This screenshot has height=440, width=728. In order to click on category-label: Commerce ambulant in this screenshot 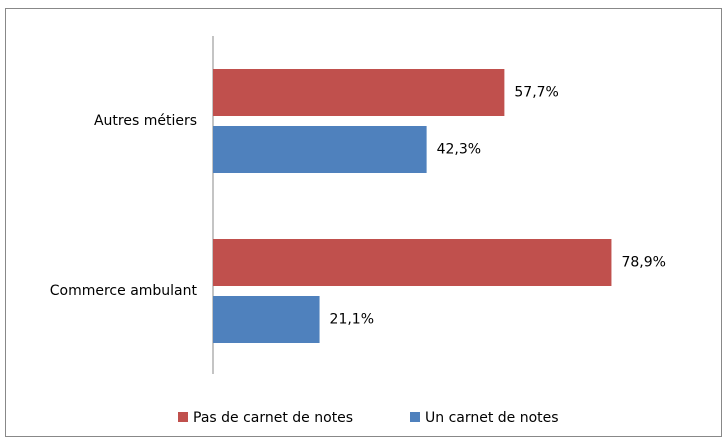, I will do `click(124, 291)`.